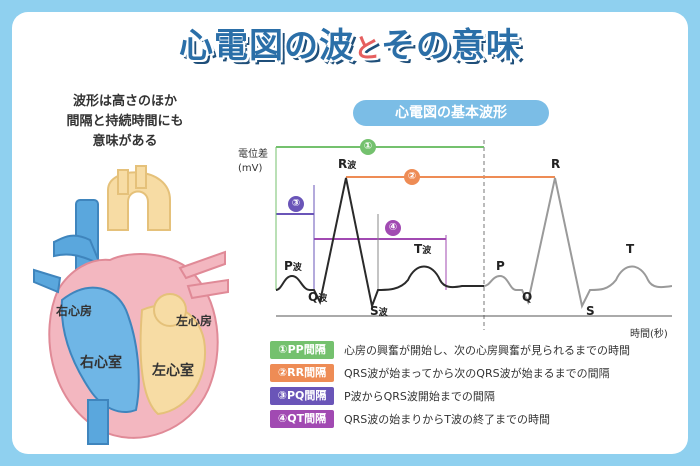 The height and width of the screenshot is (466, 700). Describe the element at coordinates (250, 168) in the screenshot. I see `y-axis-label-unit: (mV)` at that location.